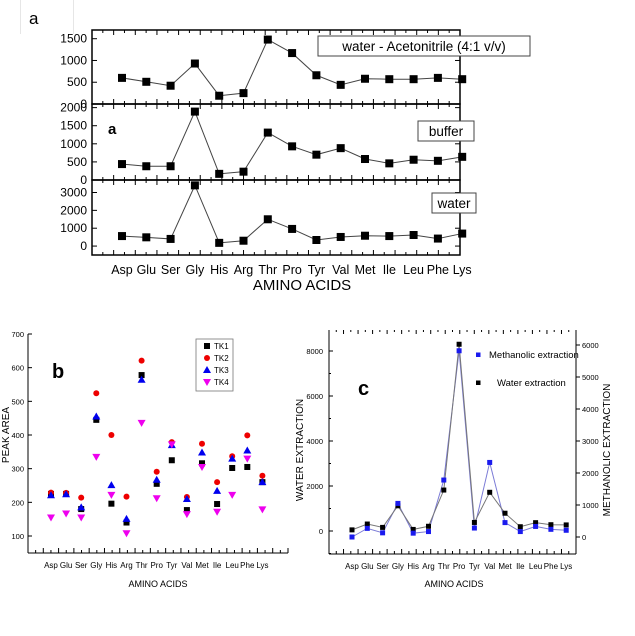 The height and width of the screenshot is (636, 635). Describe the element at coordinates (17, 536) in the screenshot. I see `y-tick-label: 100` at that location.